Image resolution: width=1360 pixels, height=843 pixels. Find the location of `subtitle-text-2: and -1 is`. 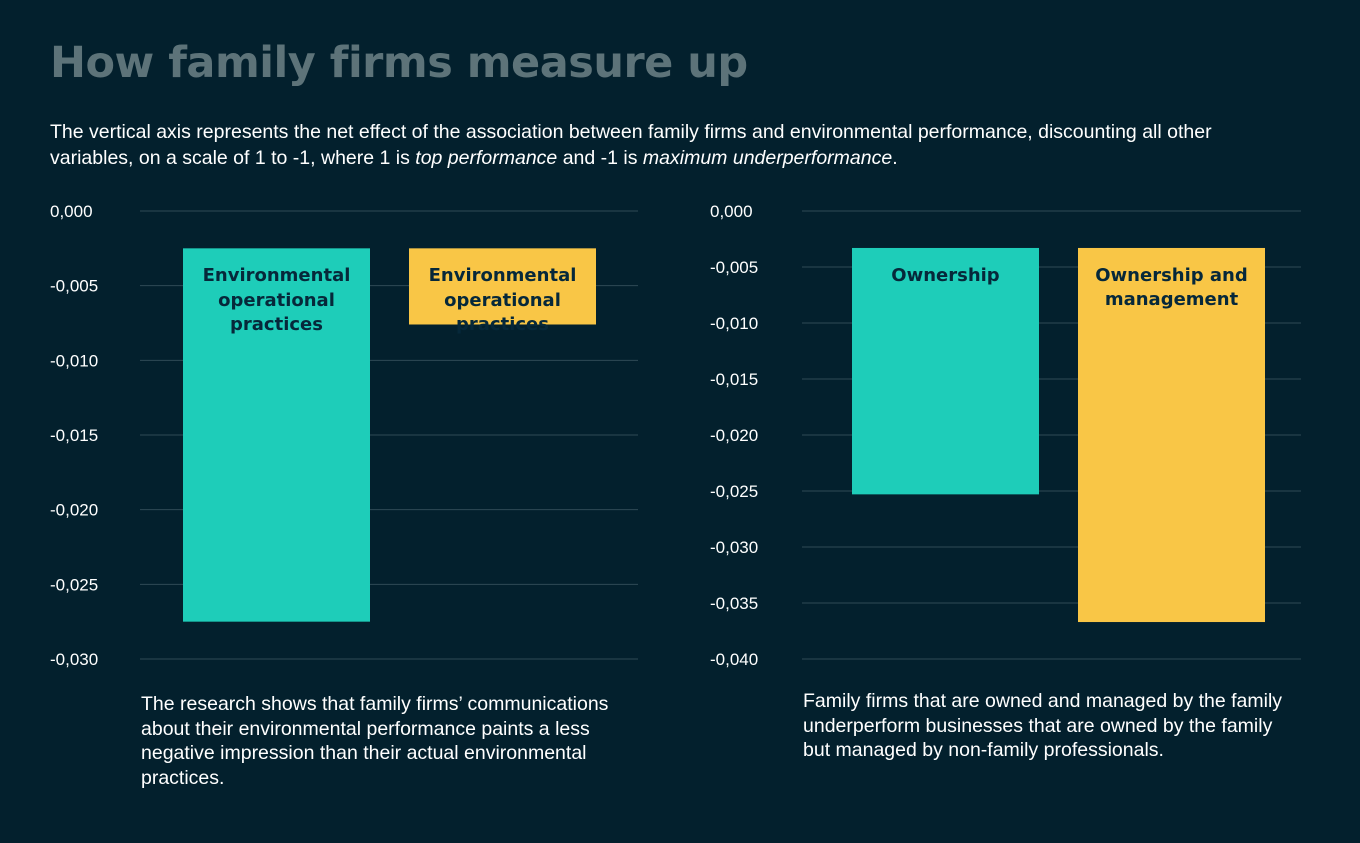

subtitle-text-2: and -1 is is located at coordinates (600, 158).